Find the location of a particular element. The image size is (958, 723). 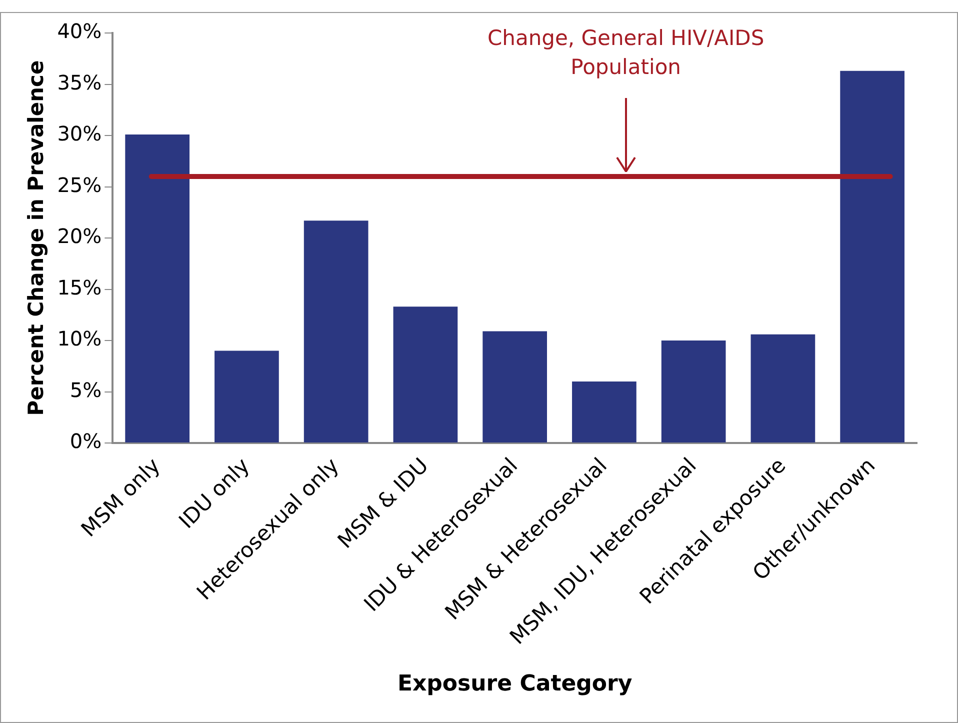

ref-line-label: Change, General HIV/AIDS Population is located at coordinates (625, 52).